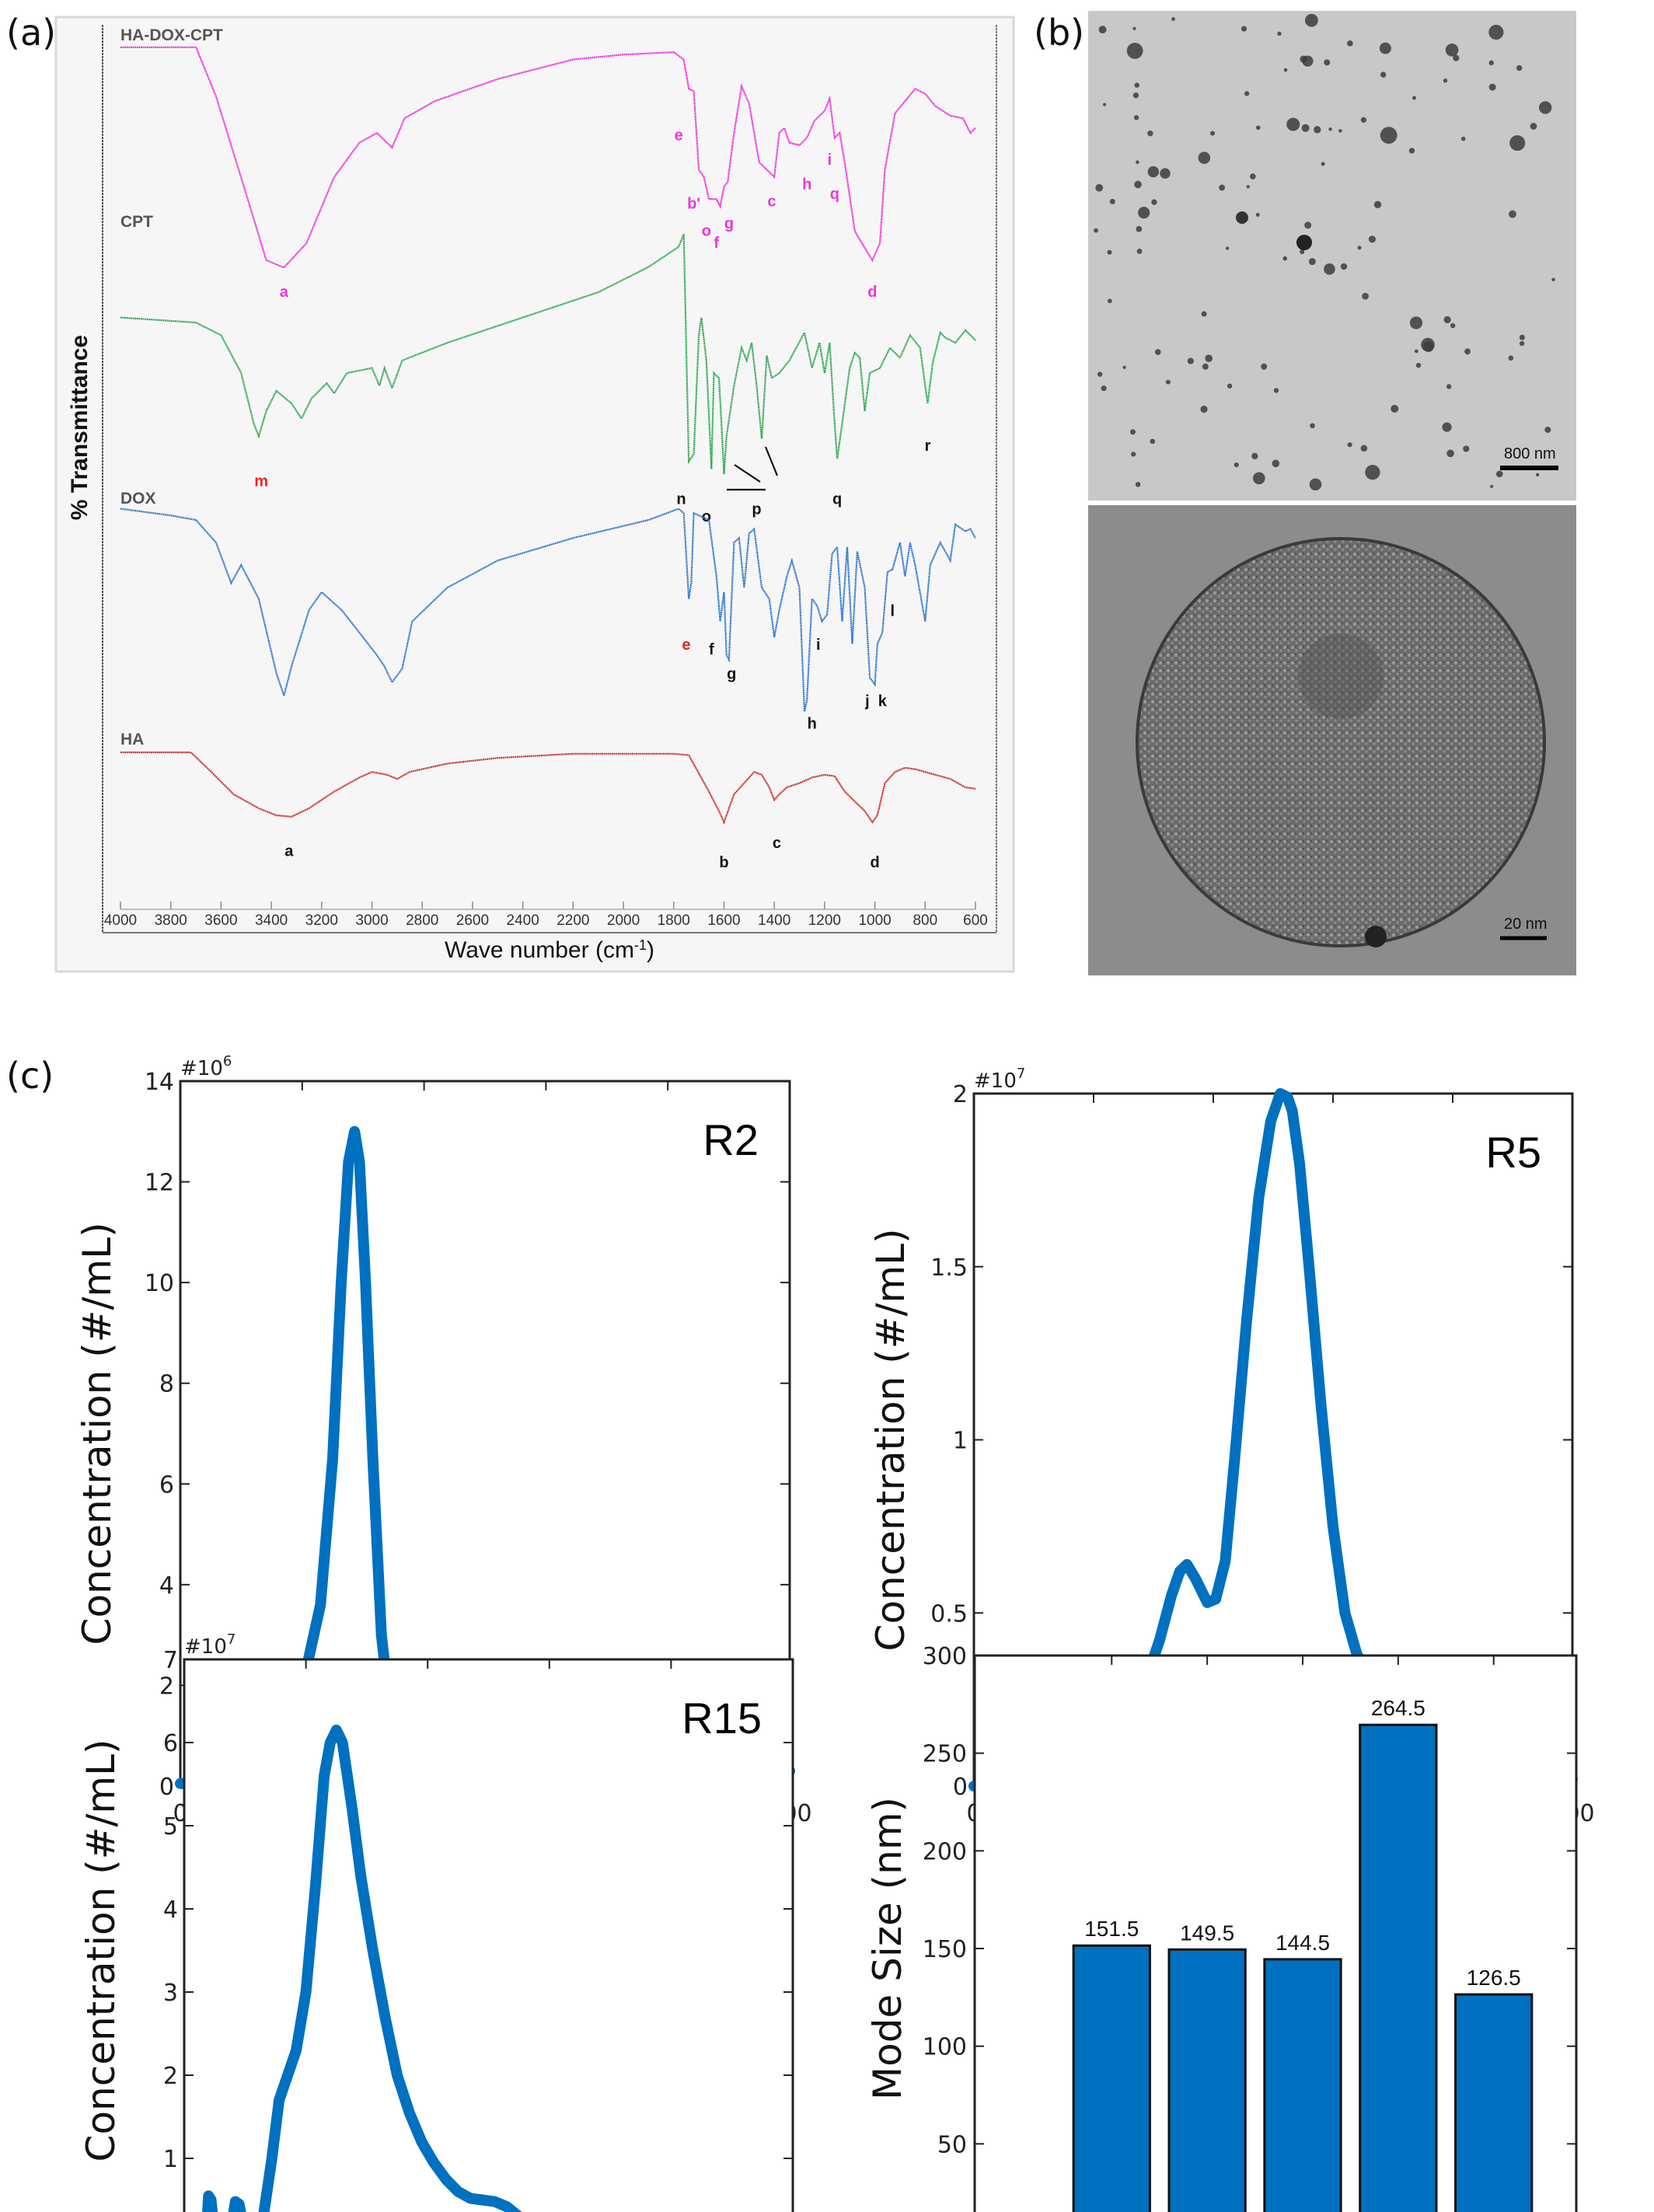 The height and width of the screenshot is (2212, 1654). I want to click on ftir-peak-label: o, so click(706, 230).